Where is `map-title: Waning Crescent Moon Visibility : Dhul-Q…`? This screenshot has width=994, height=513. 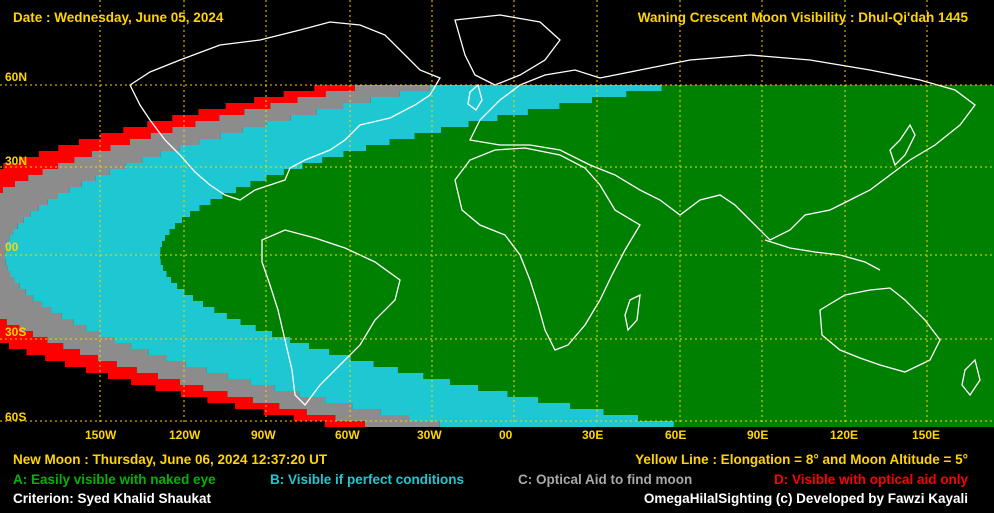
map-title: Waning Crescent Moon Visibility : Dhul-Q… is located at coordinates (802, 17).